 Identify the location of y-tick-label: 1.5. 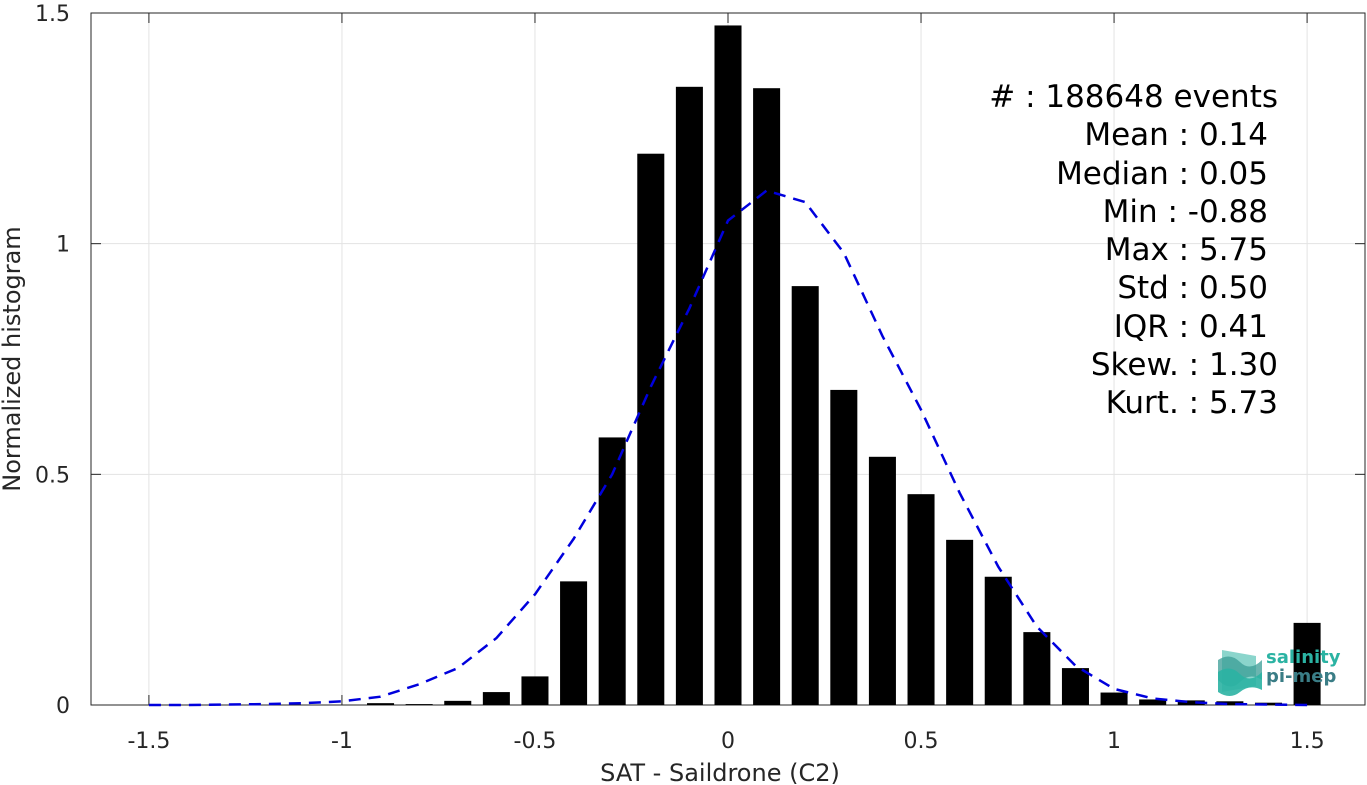
(52, 14).